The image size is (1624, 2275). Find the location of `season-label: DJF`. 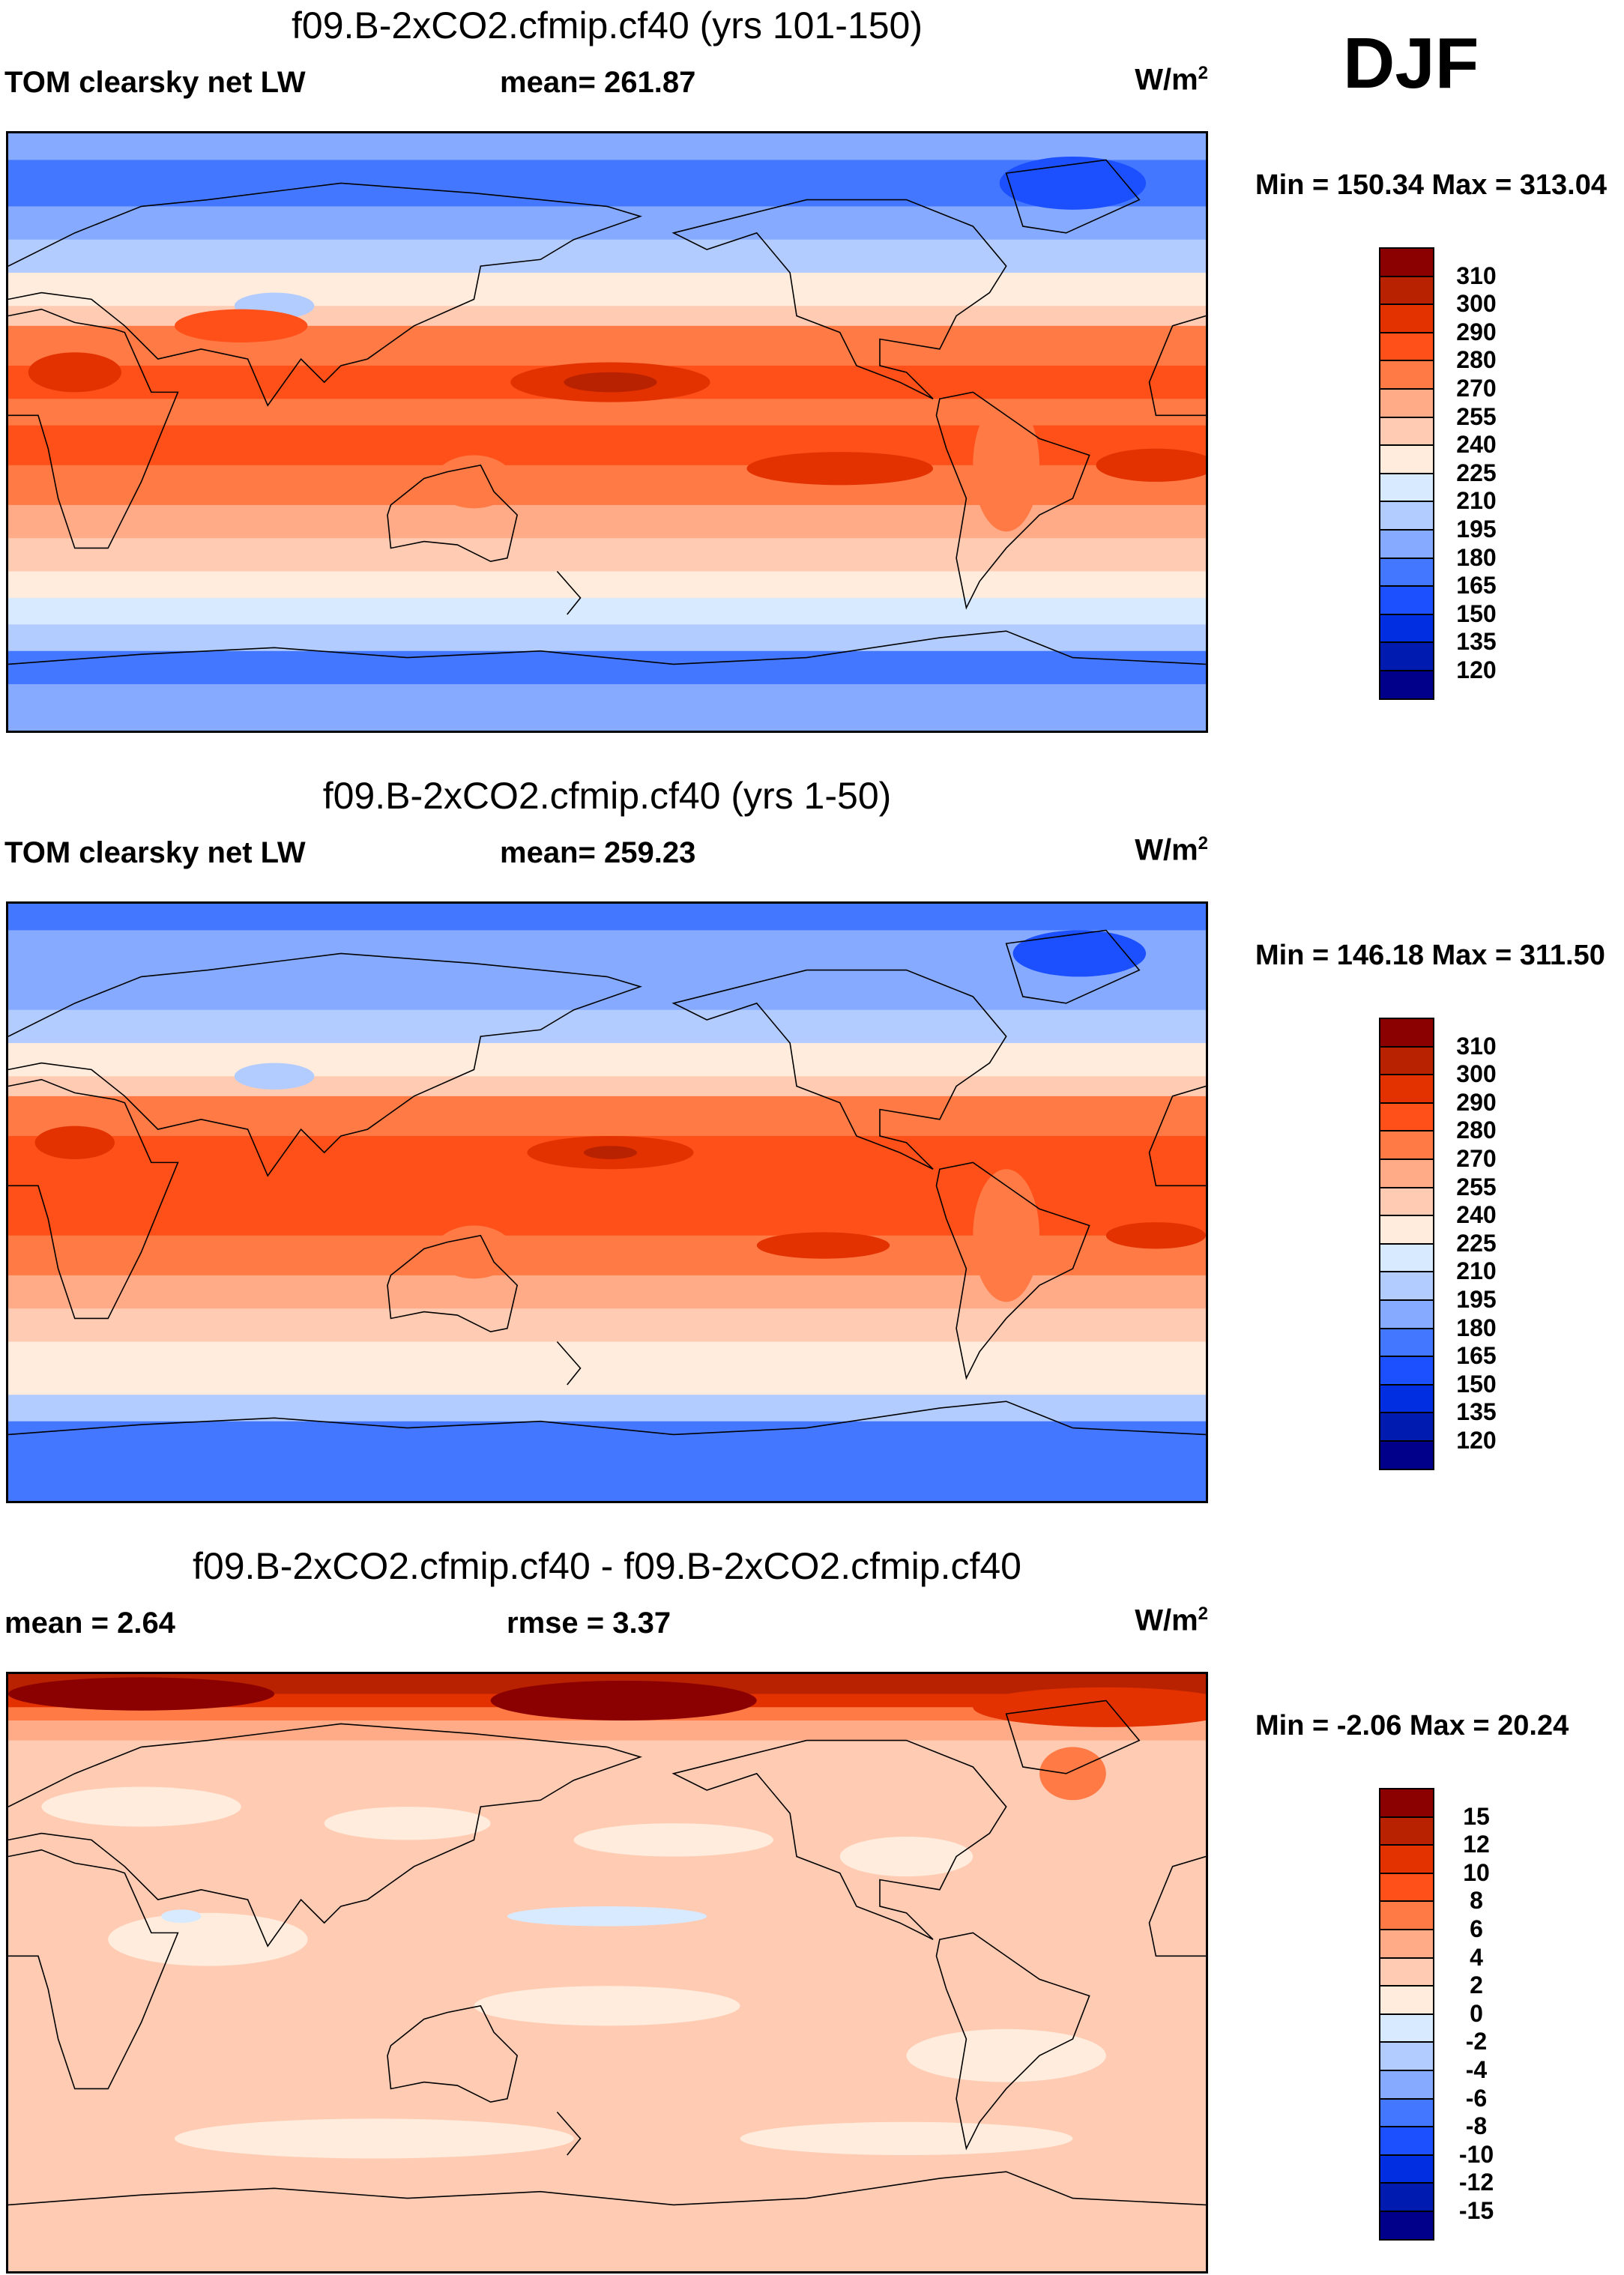

season-label: DJF is located at coordinates (1411, 63).